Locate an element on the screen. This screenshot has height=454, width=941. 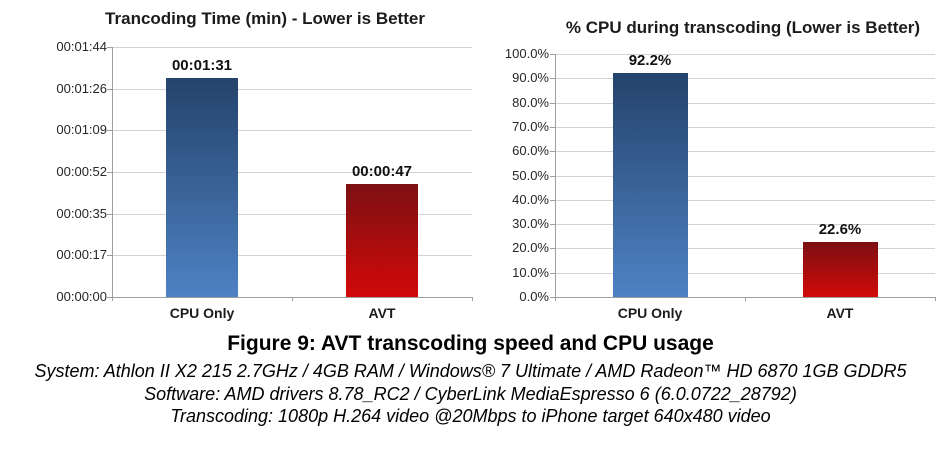
y-axis-tick-label: 0.0% is located at coordinates (534, 296).